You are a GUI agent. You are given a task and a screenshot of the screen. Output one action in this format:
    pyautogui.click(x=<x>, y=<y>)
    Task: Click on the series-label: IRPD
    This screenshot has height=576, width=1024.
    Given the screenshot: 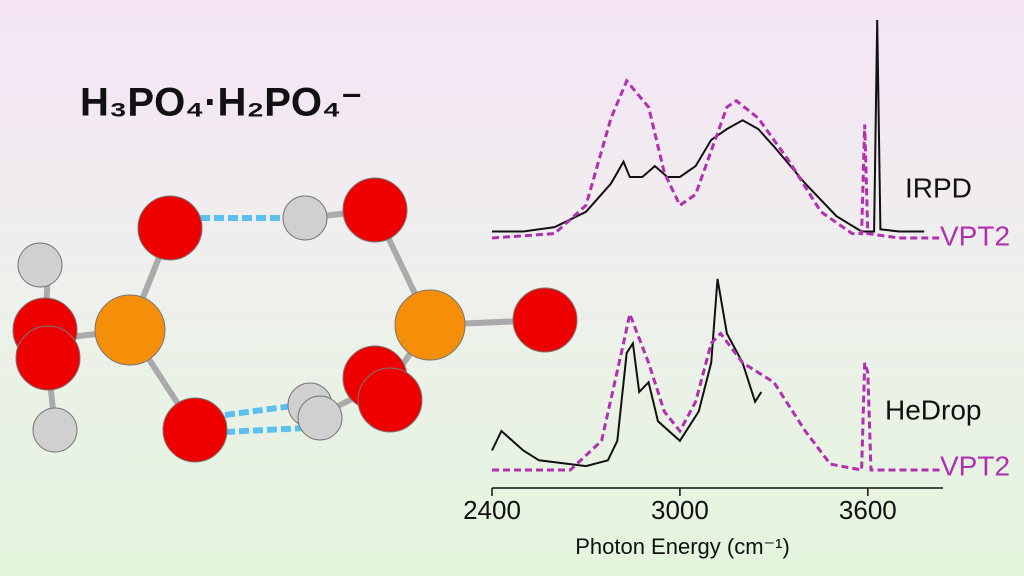 What is the action you would take?
    pyautogui.click(x=938, y=187)
    